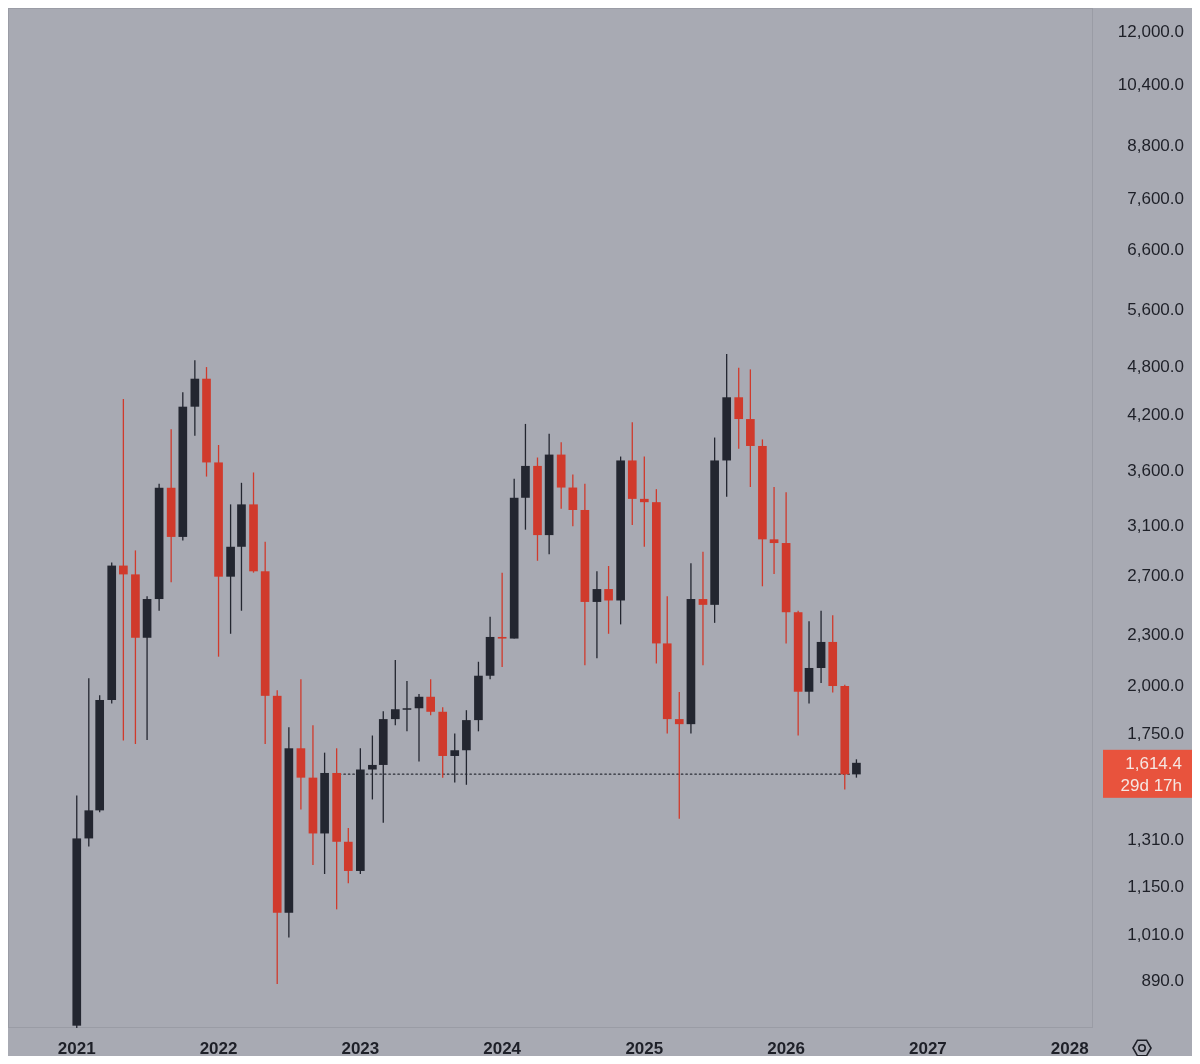 The image size is (1200, 1064). I want to click on y-tick-label: 10,400.0, so click(1150, 84).